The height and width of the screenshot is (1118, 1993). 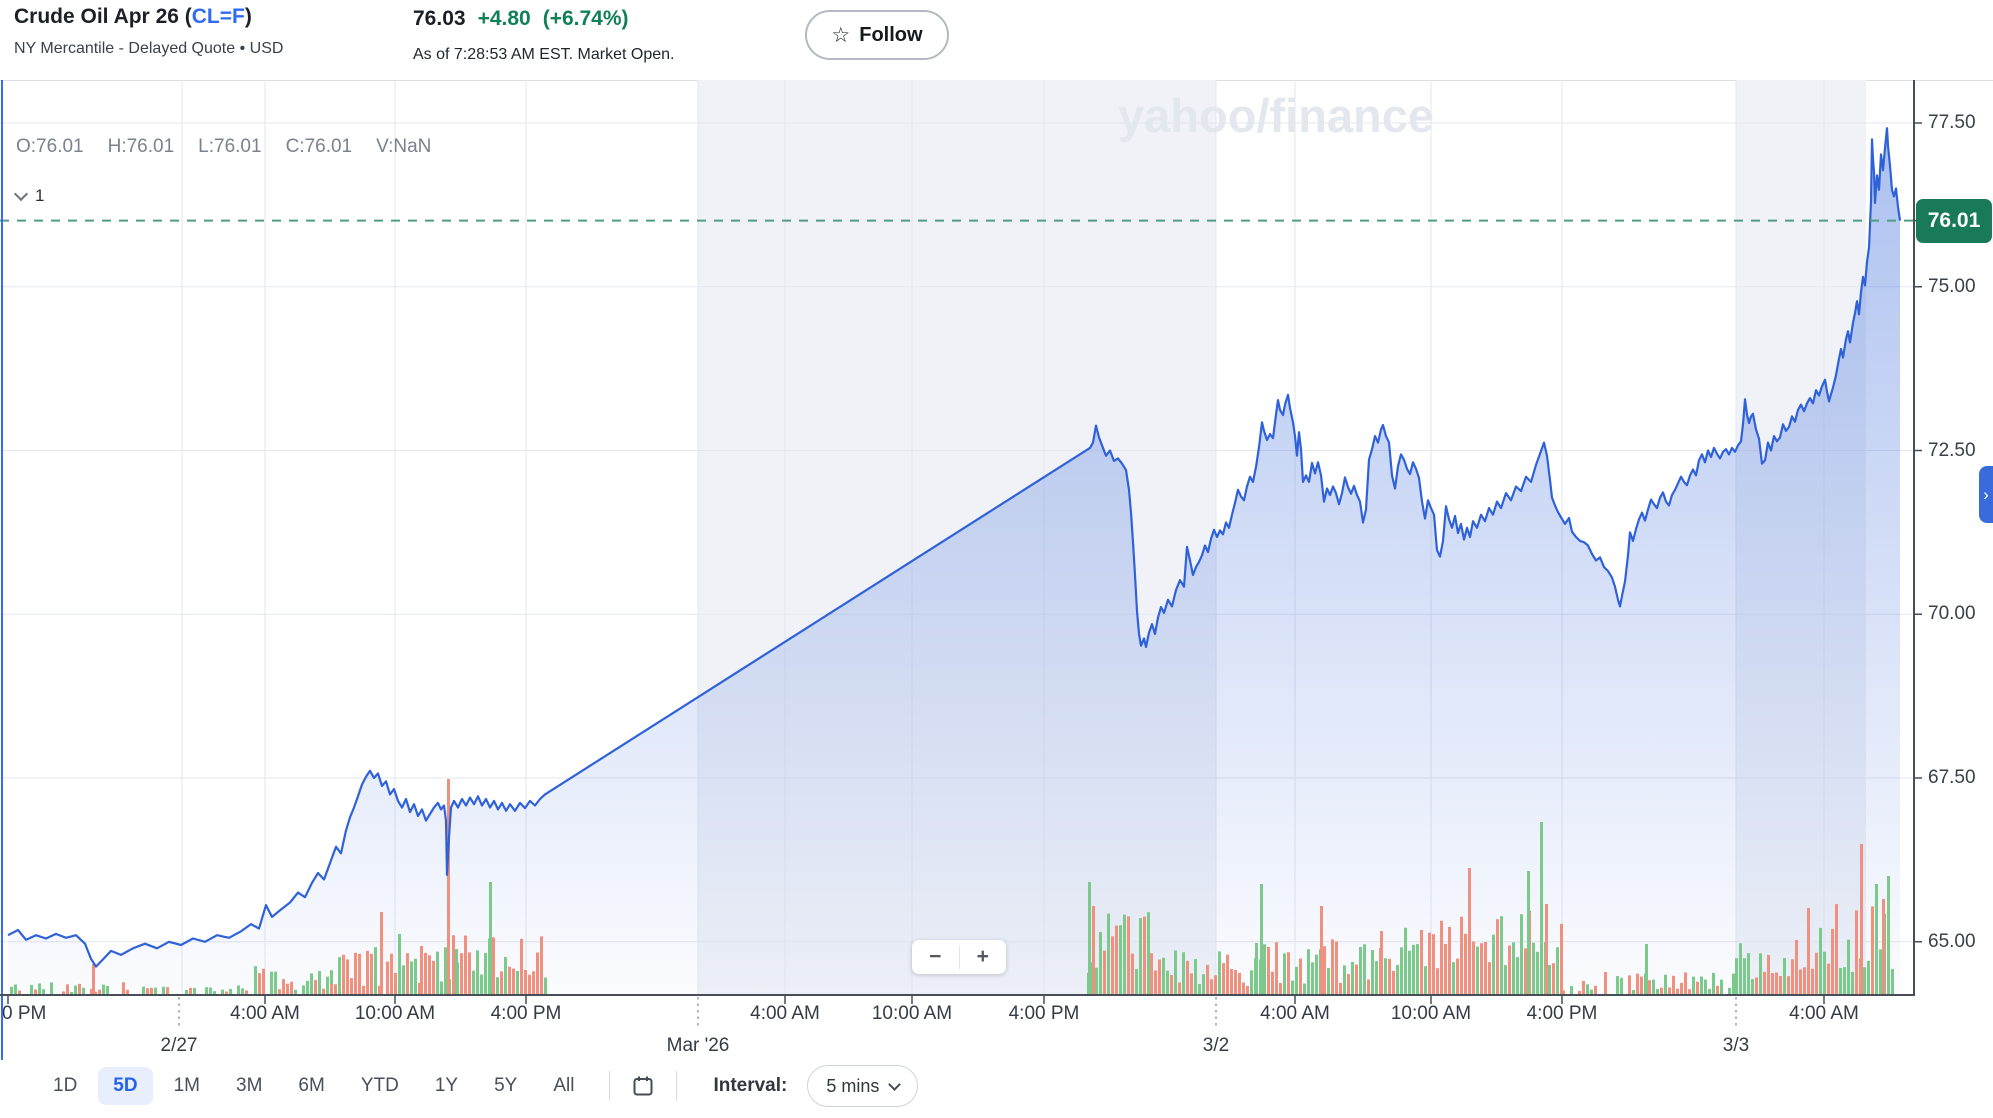 I want to click on y-axis-label: 75.00, so click(x=1952, y=286).